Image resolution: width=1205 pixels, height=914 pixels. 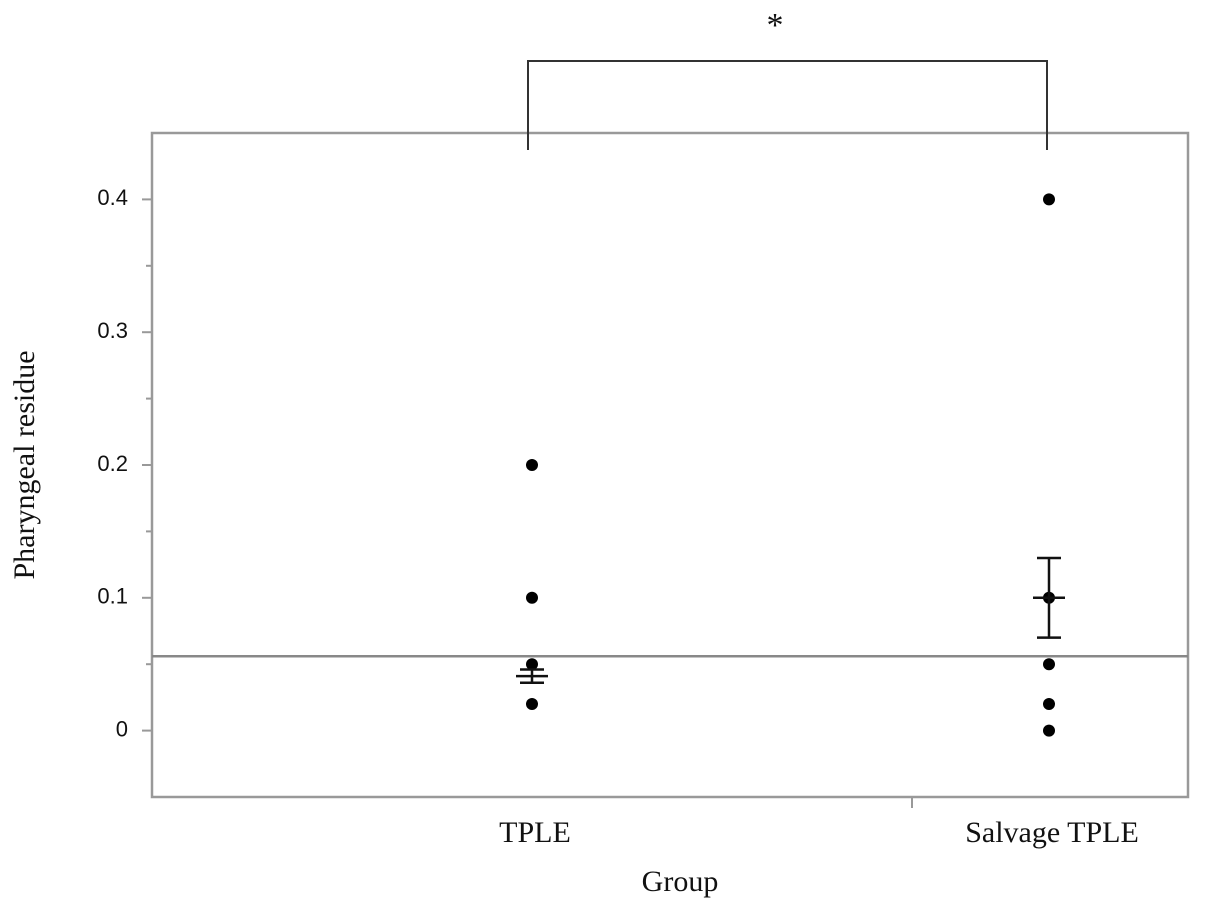 What do you see at coordinates (775, 25) in the screenshot?
I see `significance-mark: *` at bounding box center [775, 25].